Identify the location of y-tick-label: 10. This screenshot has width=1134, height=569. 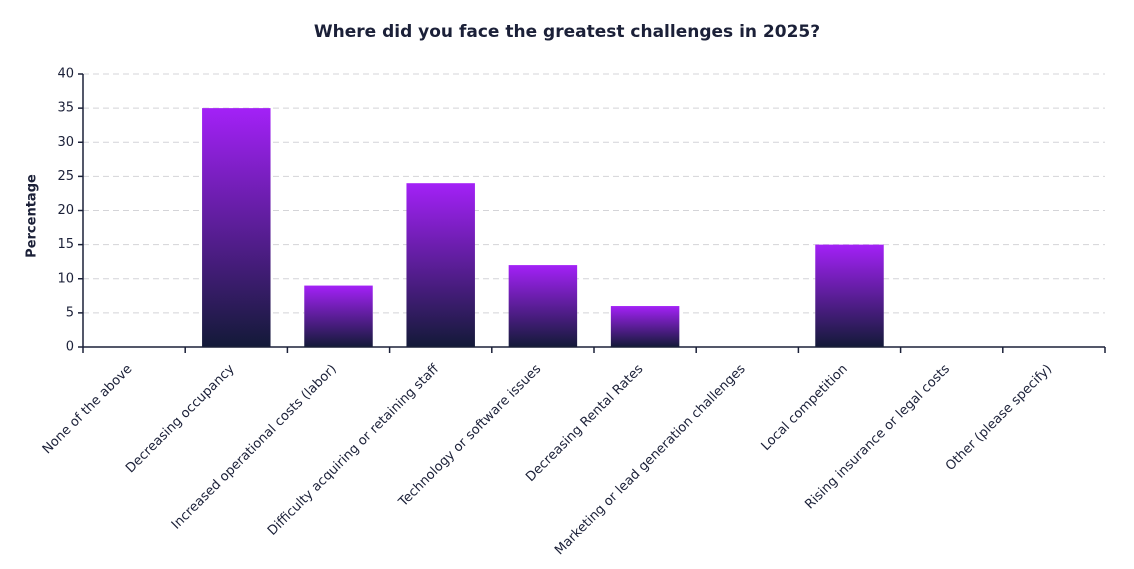
(65, 278).